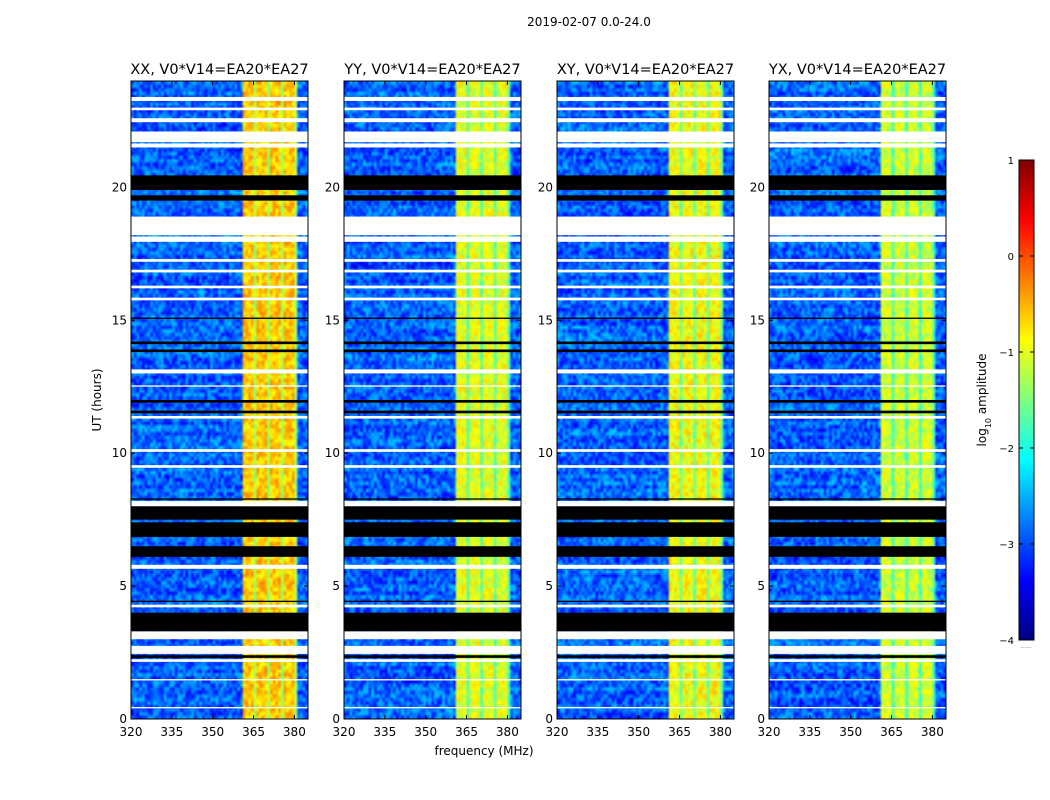 The width and height of the screenshot is (1050, 800). I want to click on y-tick-label: 0, so click(336, 719).